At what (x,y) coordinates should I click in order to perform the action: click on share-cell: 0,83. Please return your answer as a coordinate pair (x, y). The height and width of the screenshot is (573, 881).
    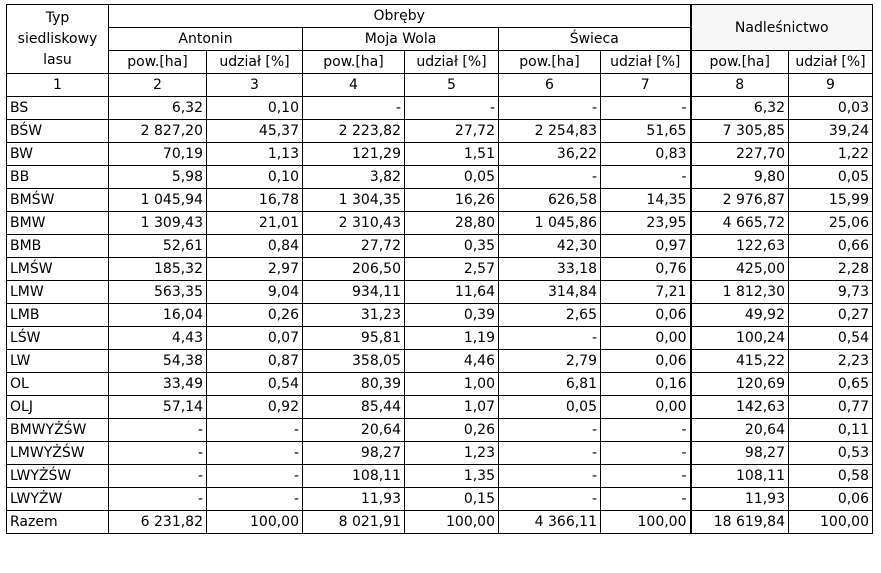
    Looking at the image, I should click on (646, 154).